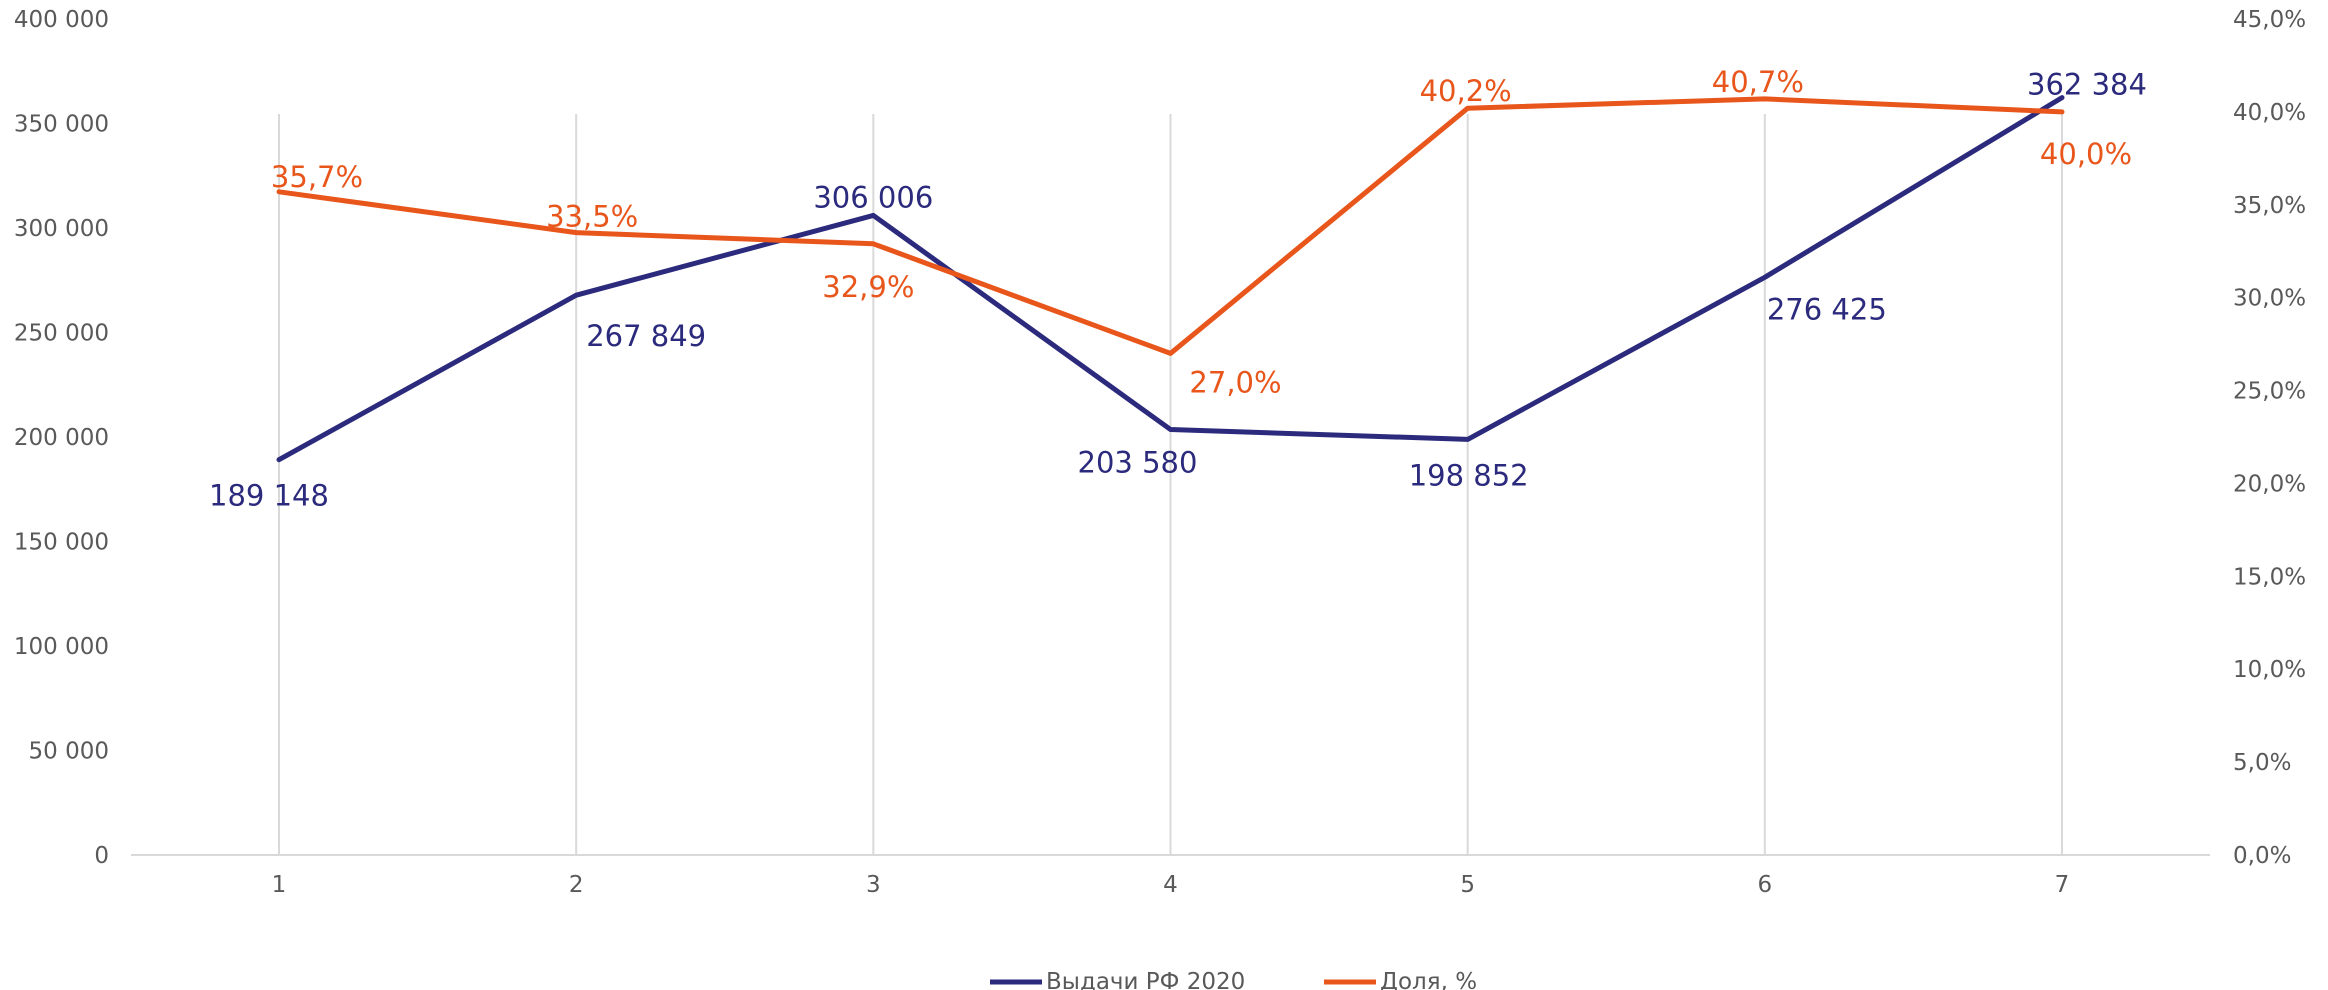  Describe the element at coordinates (1466, 91) in the screenshot. I see `data-label-series-2: 40,2%` at that location.